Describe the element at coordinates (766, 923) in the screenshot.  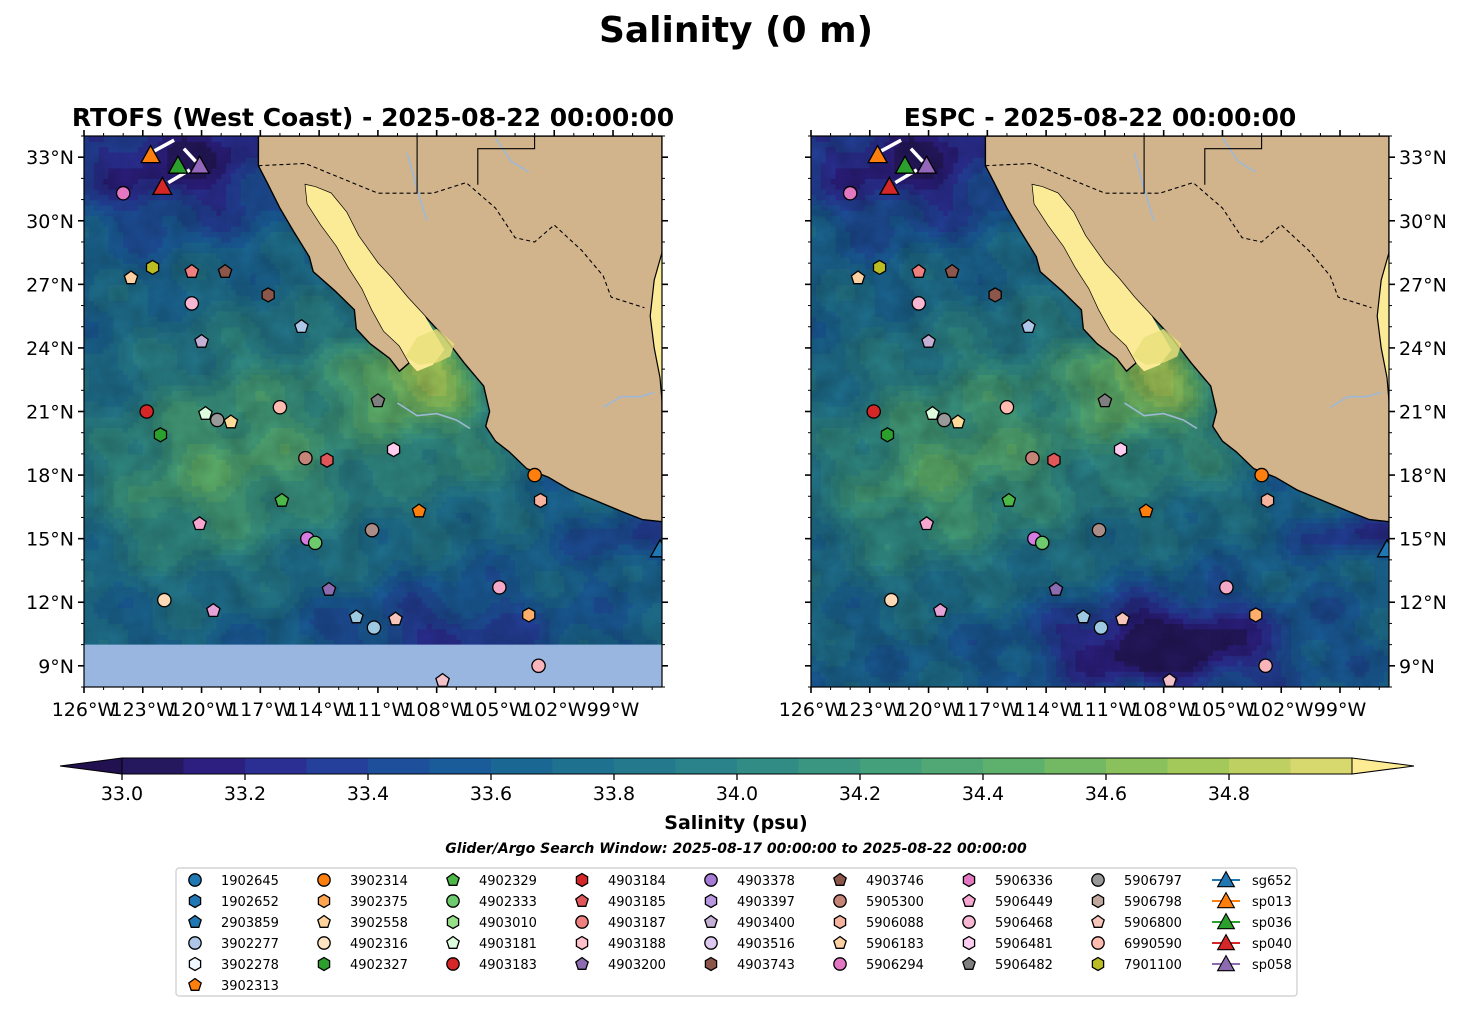
I see `legend-label: 4903400` at that location.